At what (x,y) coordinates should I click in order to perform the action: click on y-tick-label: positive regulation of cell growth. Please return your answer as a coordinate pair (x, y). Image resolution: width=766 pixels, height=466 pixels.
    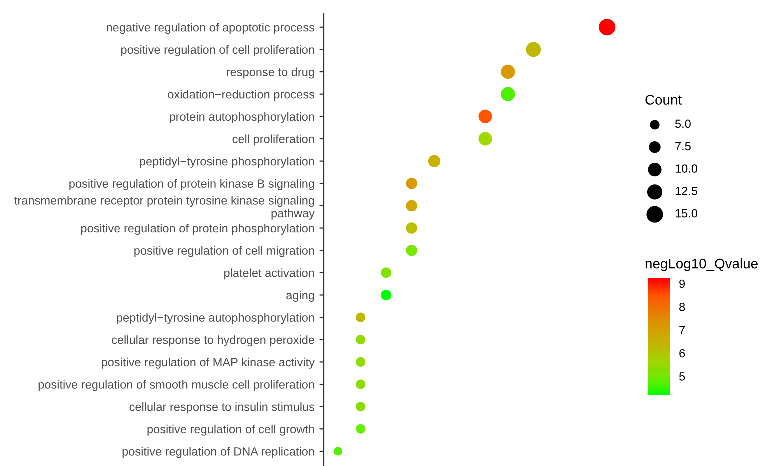
    Looking at the image, I should click on (231, 430).